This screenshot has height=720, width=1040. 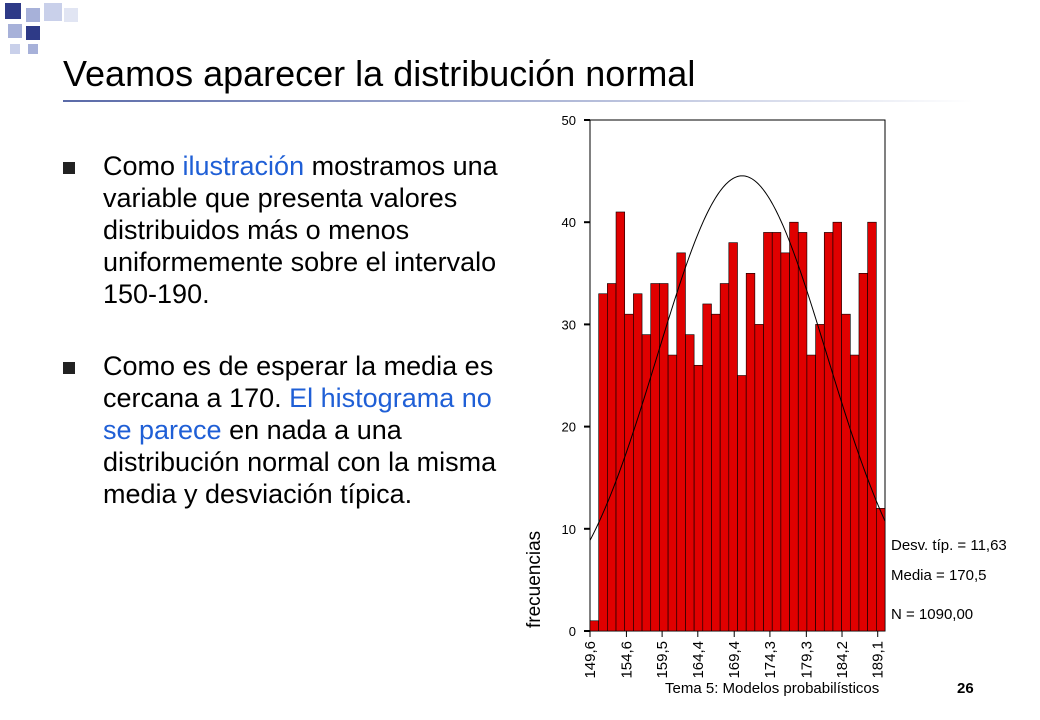 What do you see at coordinates (939, 575) in the screenshot?
I see `stats-label: Media = 170,5` at bounding box center [939, 575].